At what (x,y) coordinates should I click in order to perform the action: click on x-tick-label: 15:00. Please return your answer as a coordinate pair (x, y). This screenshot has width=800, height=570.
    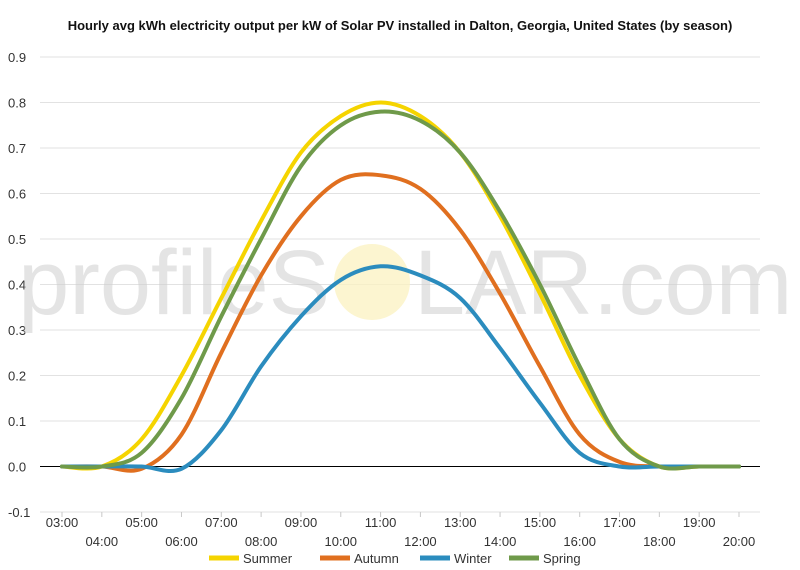
    Looking at the image, I should click on (540, 522).